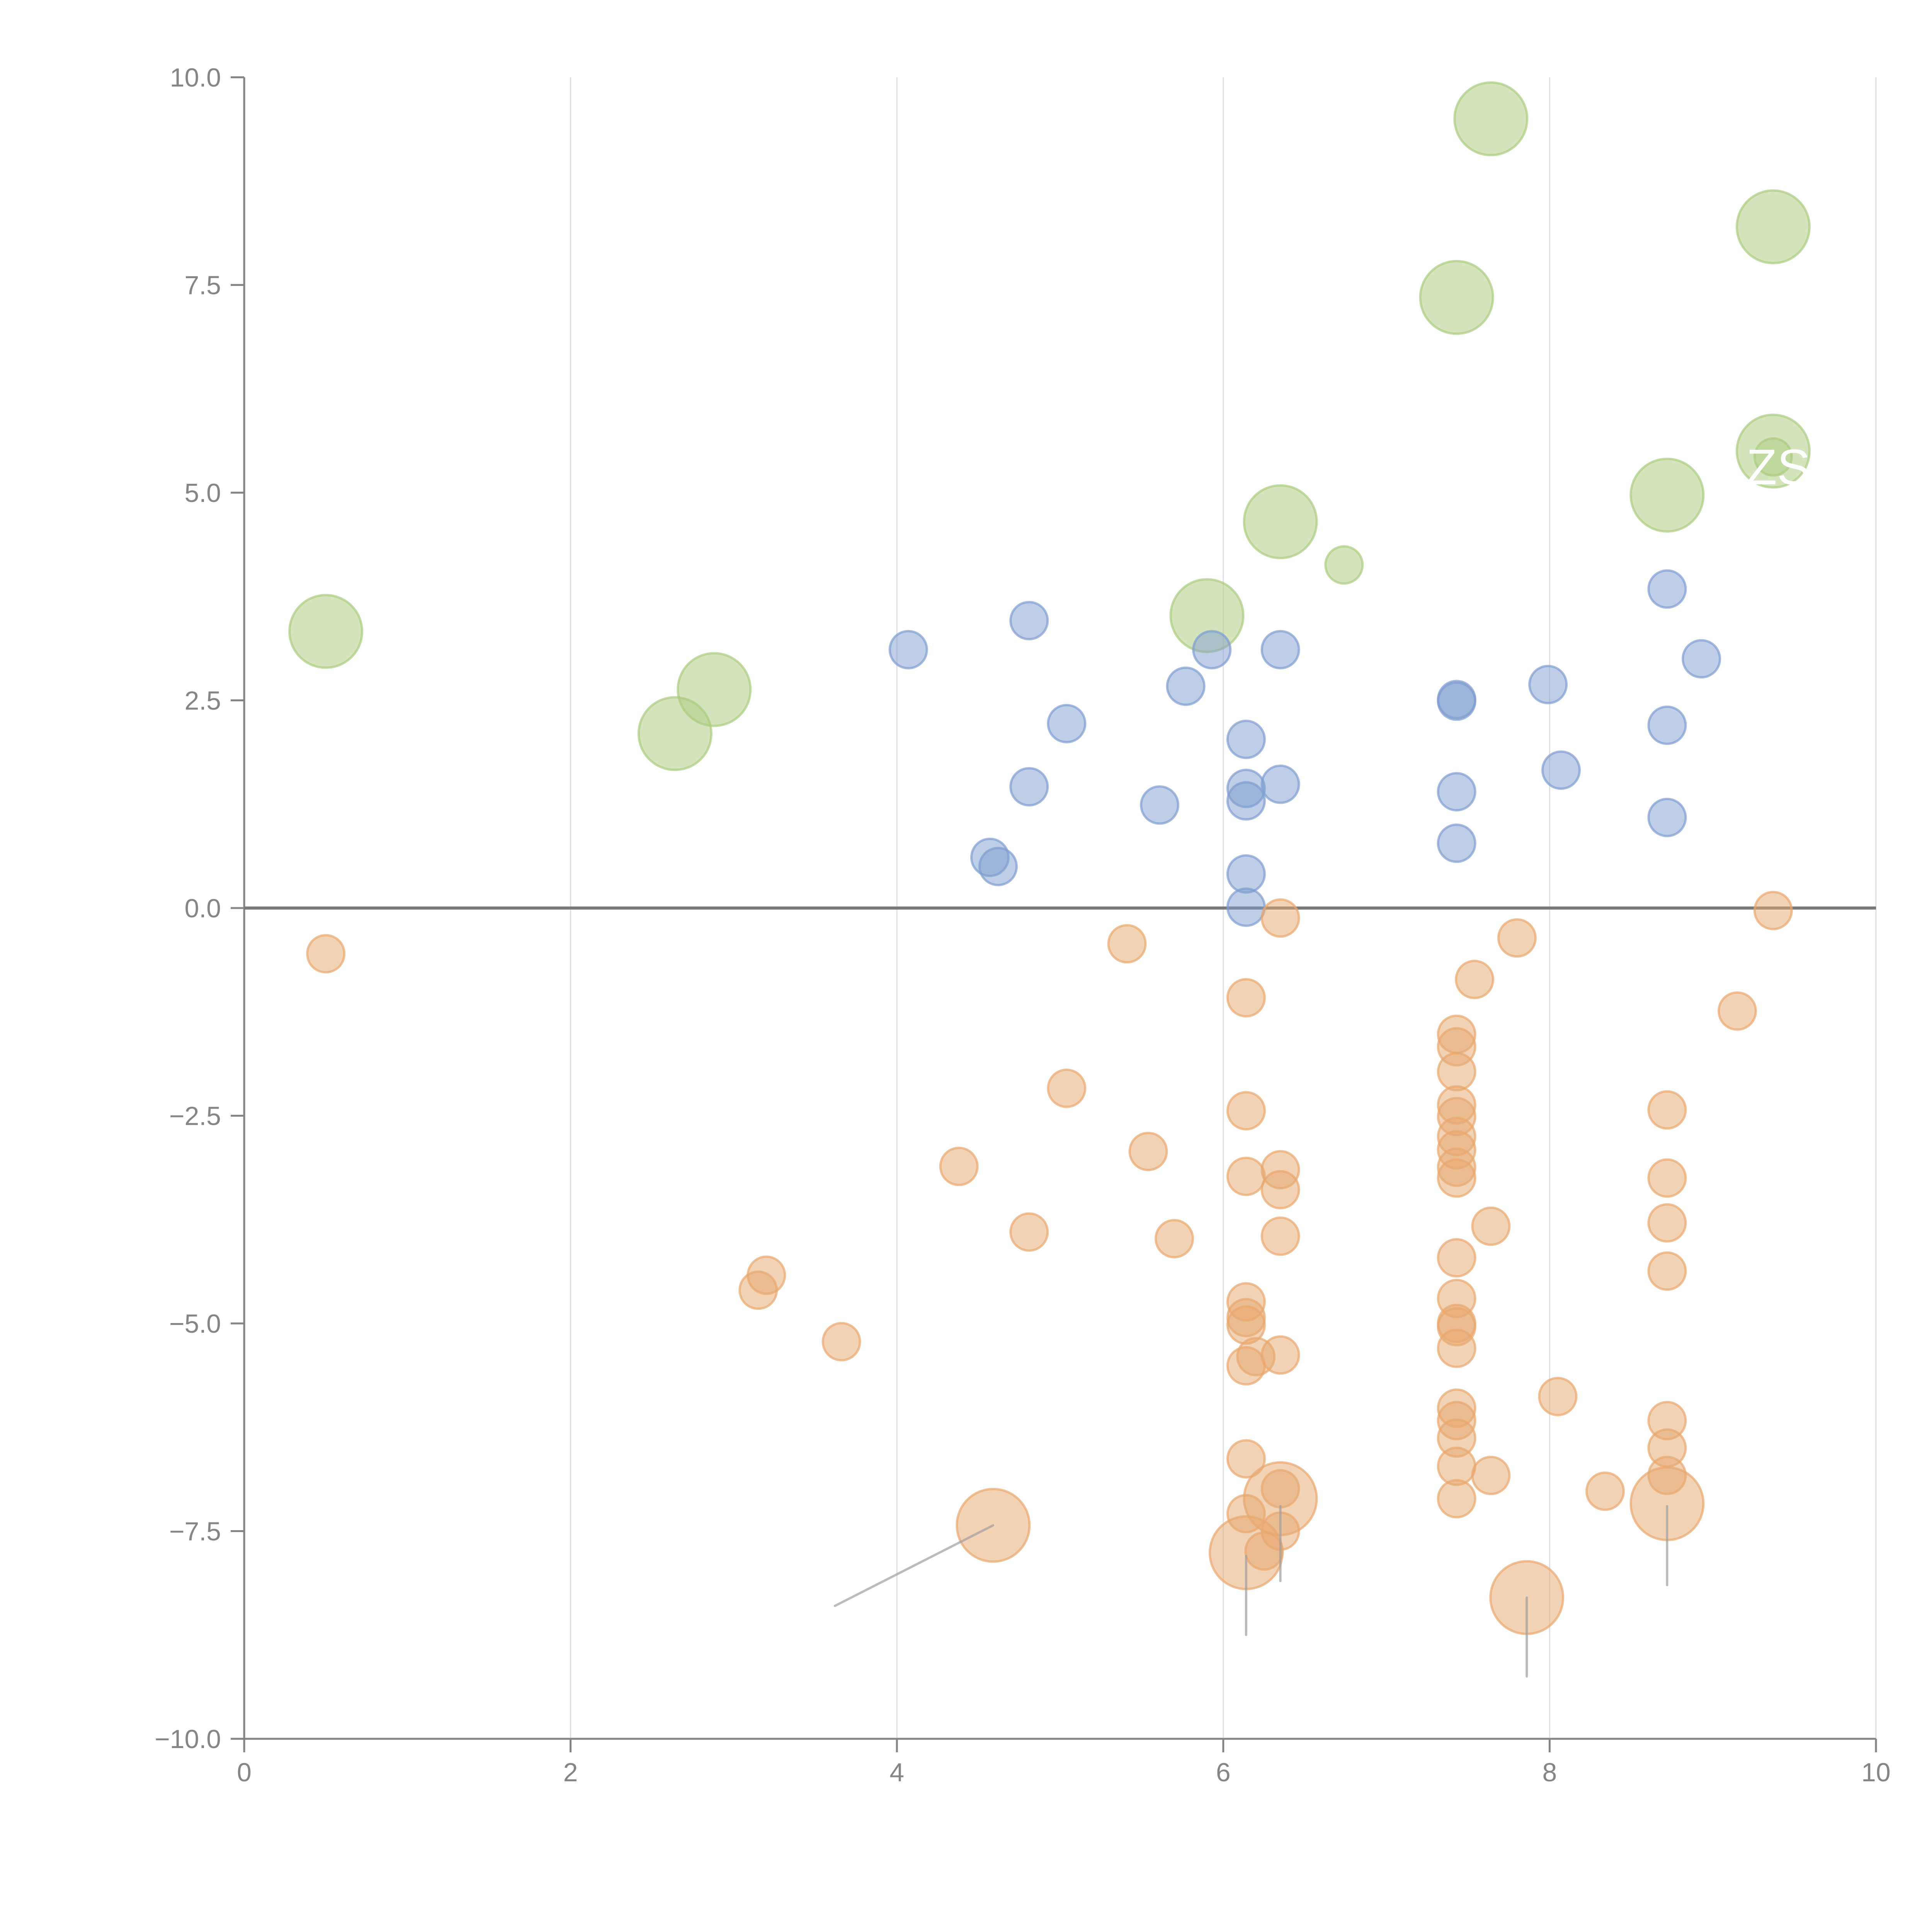 The height and width of the screenshot is (1932, 1932). I want to click on x-tick-label: 2, so click(571, 1772).